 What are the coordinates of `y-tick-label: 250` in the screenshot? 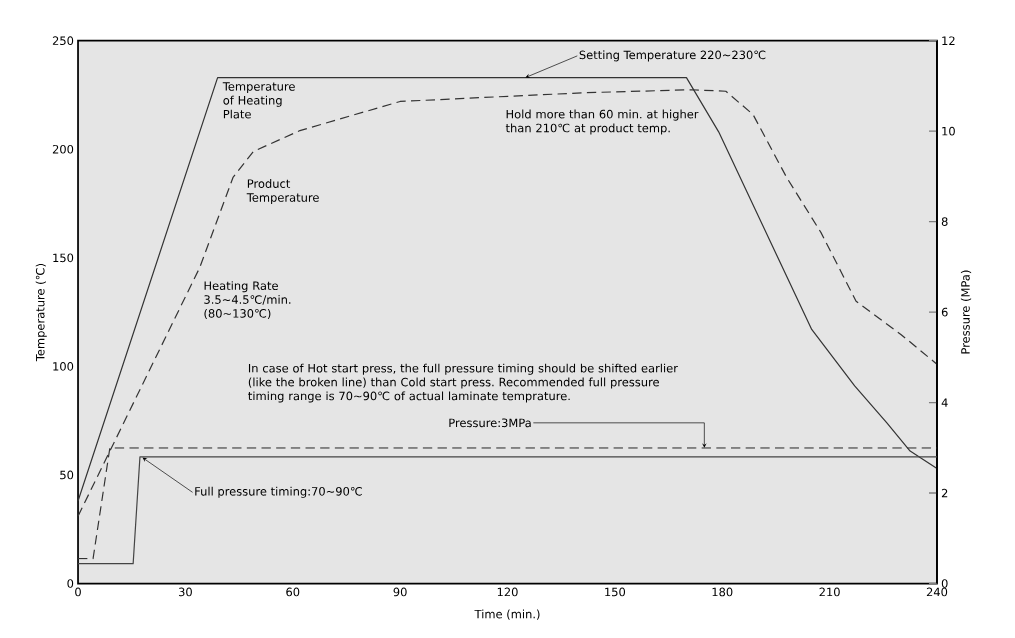 It's located at (63, 41).